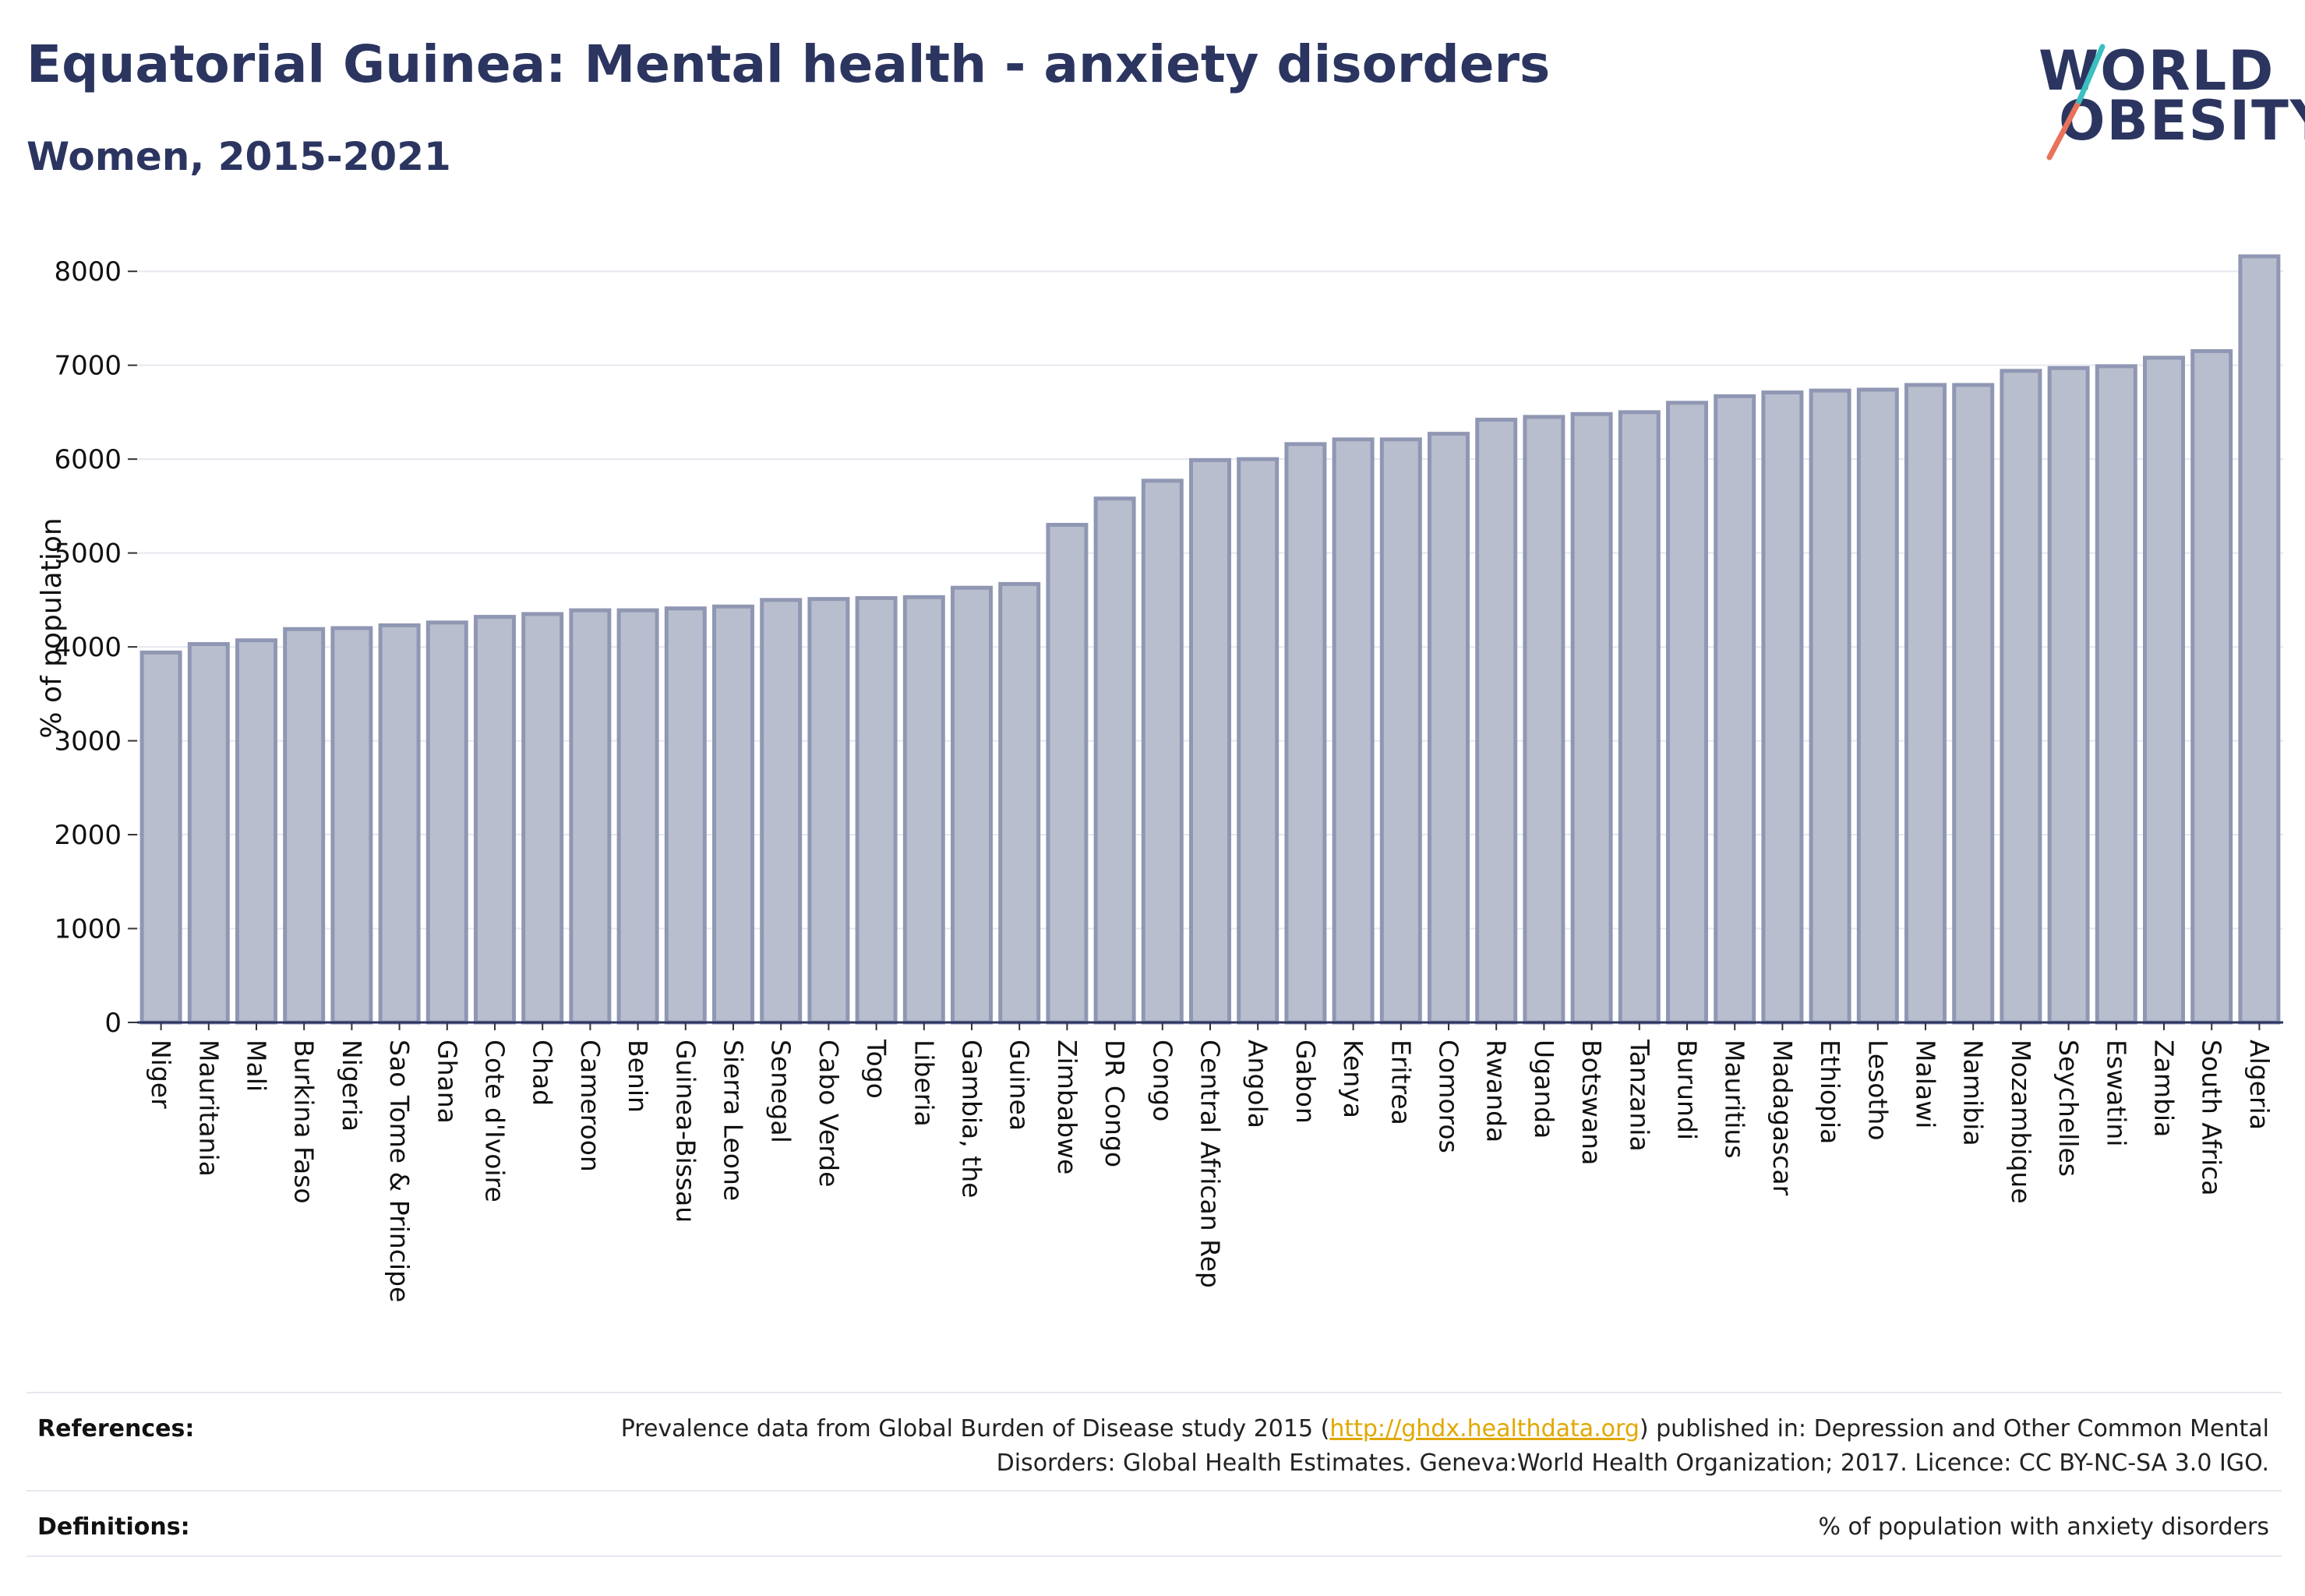 The height and width of the screenshot is (1596, 2305). Describe the element at coordinates (2068, 1108) in the screenshot. I see `x-tick-label: Seychelles` at that location.